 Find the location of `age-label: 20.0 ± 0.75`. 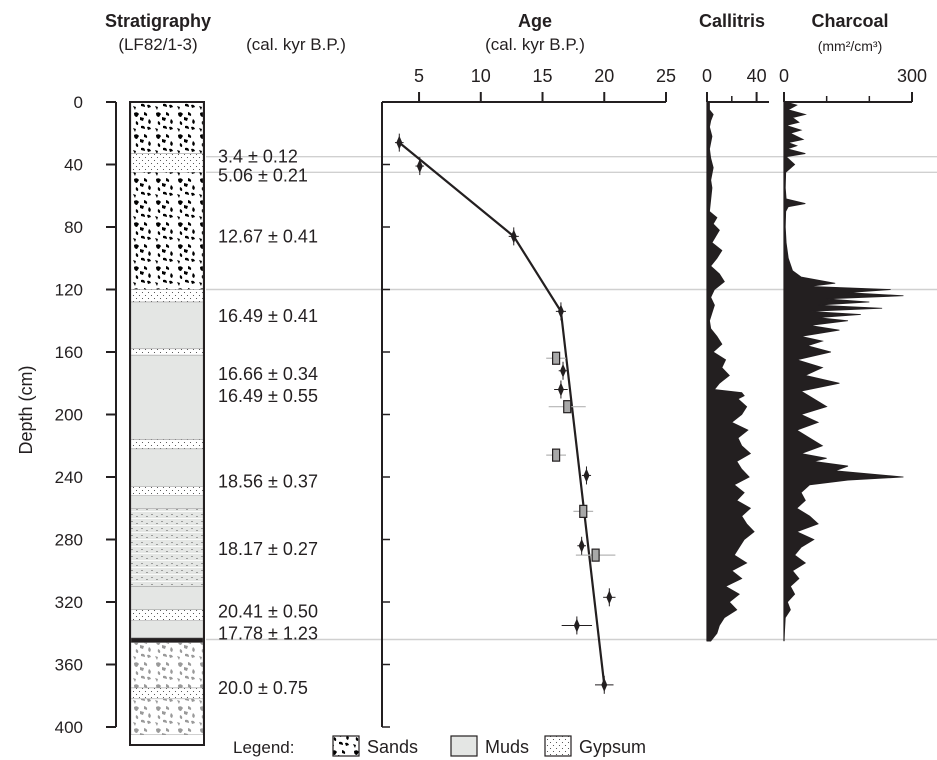

age-label: 20.0 ± 0.75 is located at coordinates (263, 688).